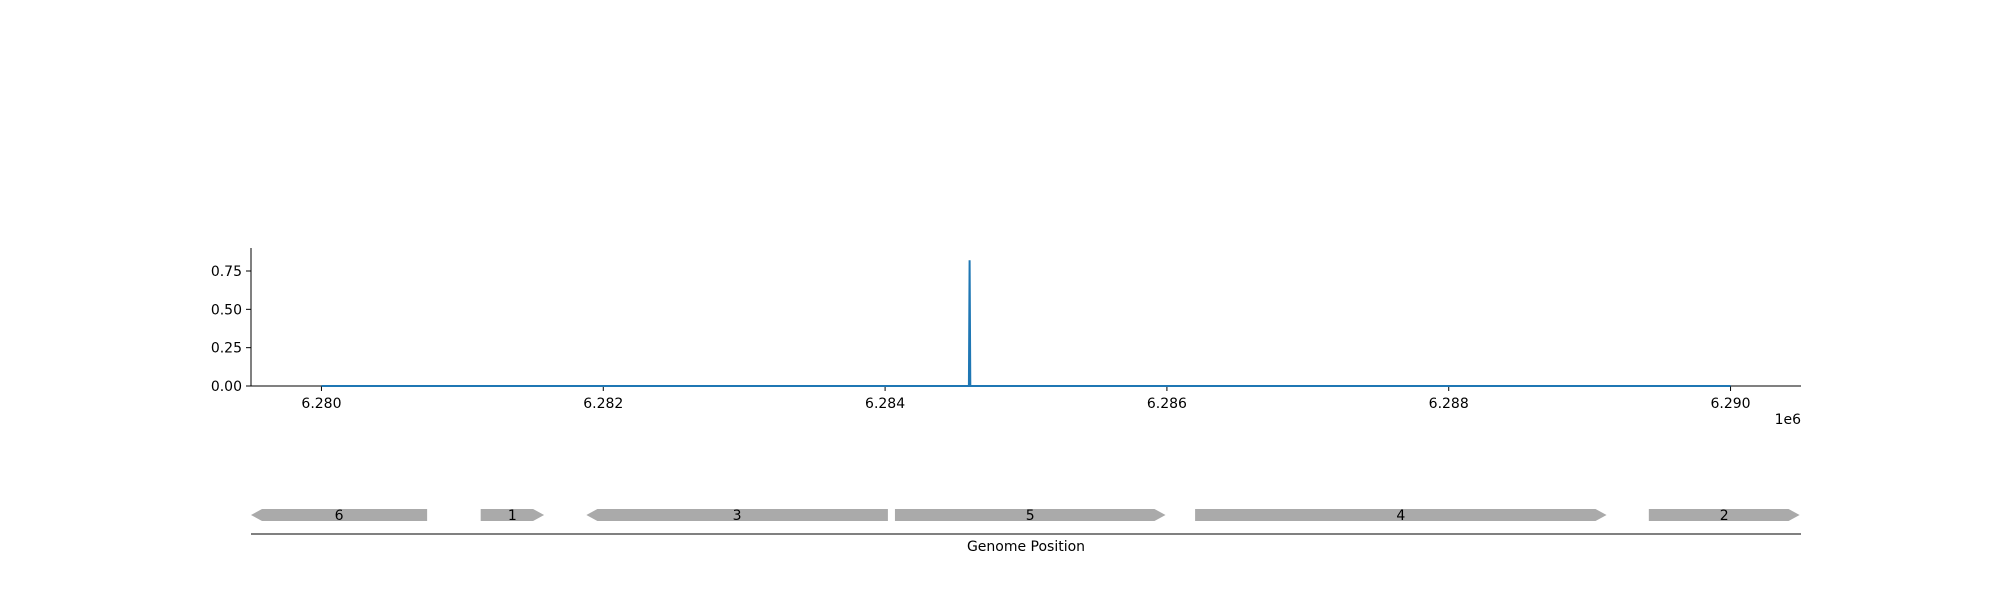 The image size is (2000, 600). Describe the element at coordinates (231, 329) in the screenshot. I see `y-ticks: 0.00 0.25 0.50 0.75` at that location.